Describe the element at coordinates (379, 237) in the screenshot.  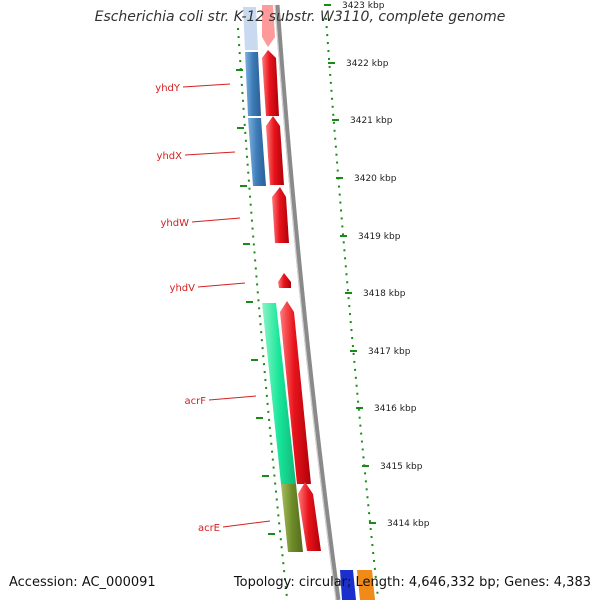
I see `ruler-label: 3419 kbp` at that location.